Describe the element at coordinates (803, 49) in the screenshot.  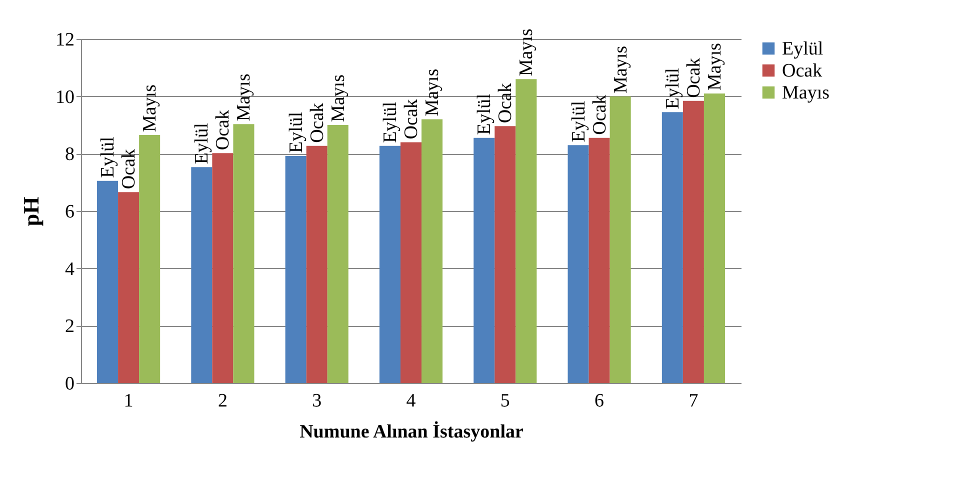
I see `legend-label: Eylül` at that location.